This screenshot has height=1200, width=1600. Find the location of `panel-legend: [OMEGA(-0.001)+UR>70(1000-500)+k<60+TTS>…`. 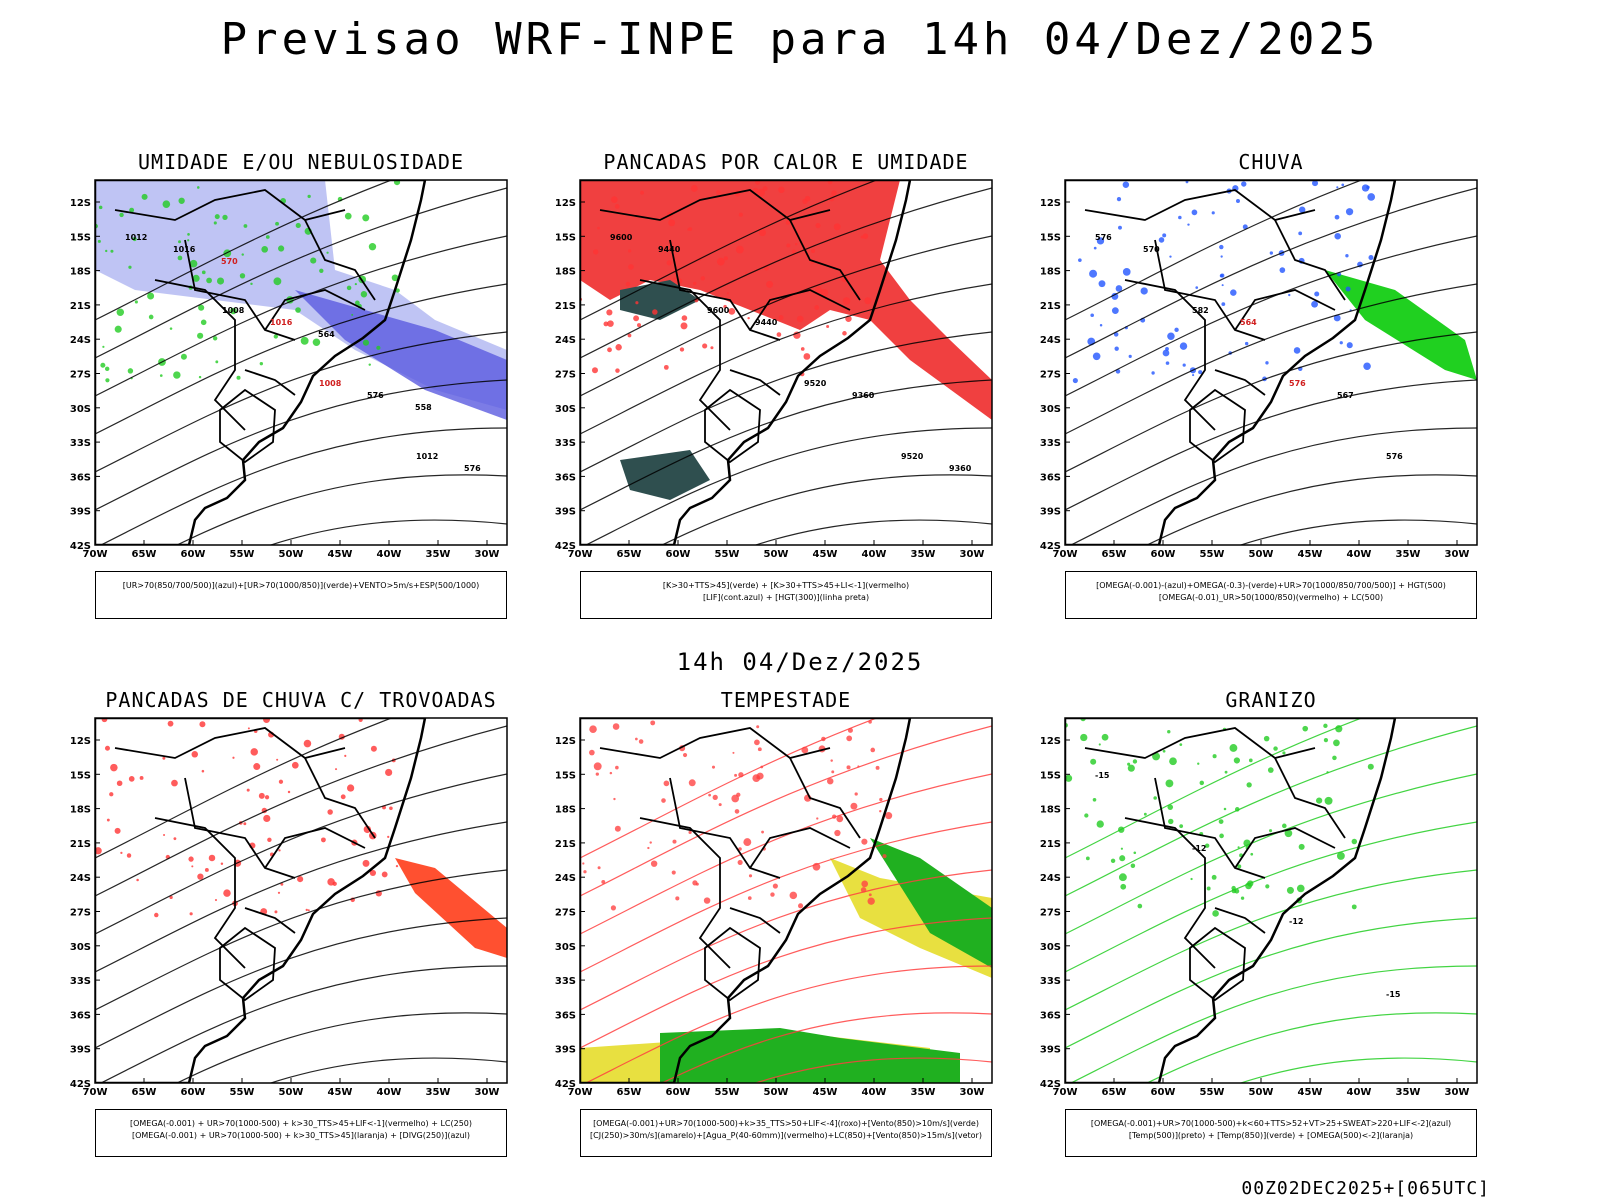

panel-legend: [OMEGA(-0.001)+UR>70(1000-500)+k<60+TTS>… is located at coordinates (1271, 1133).